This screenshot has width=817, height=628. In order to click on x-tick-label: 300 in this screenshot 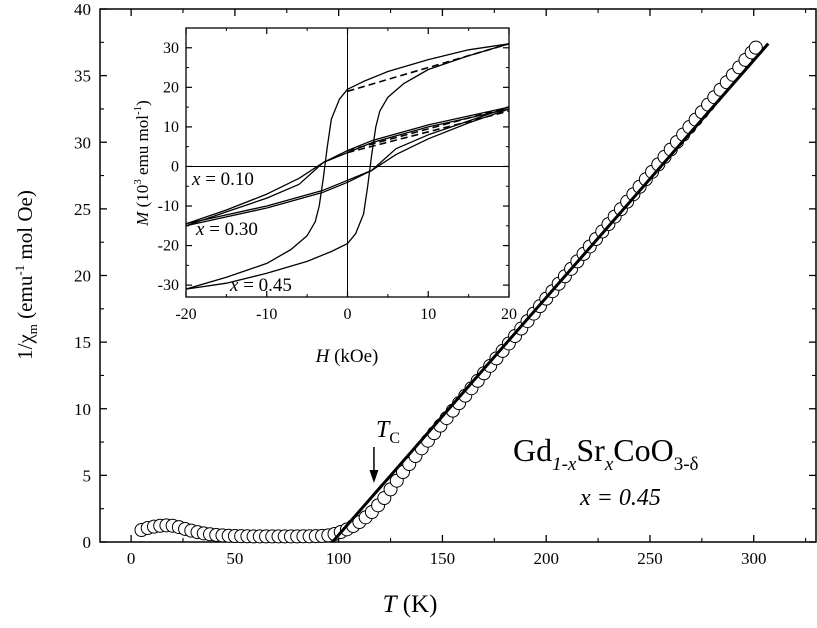, I will do `click(754, 558)`.